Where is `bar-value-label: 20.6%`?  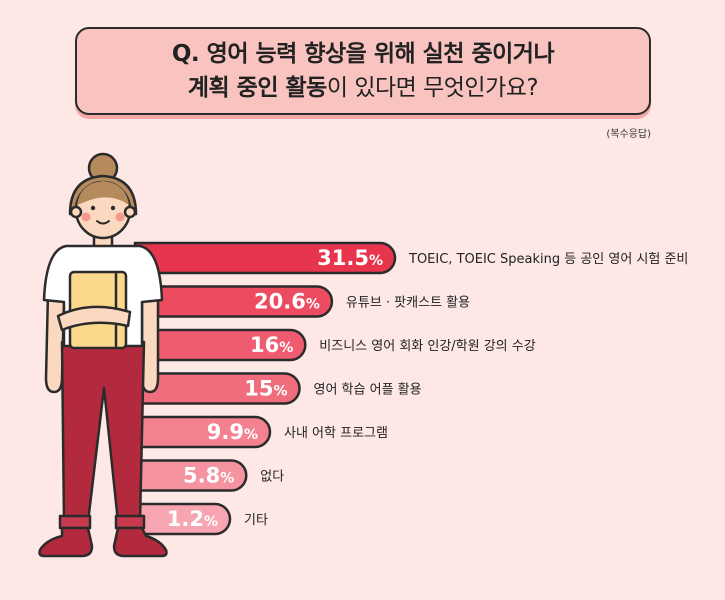 bar-value-label: 20.6% is located at coordinates (287, 302).